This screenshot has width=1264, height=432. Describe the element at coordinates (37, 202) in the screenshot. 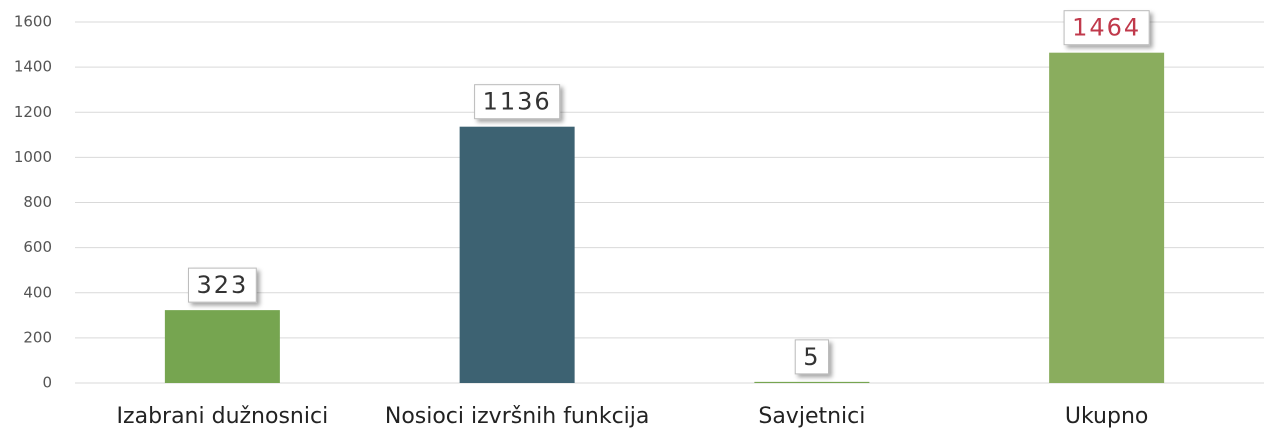

I see `y-tick-label: 800` at that location.